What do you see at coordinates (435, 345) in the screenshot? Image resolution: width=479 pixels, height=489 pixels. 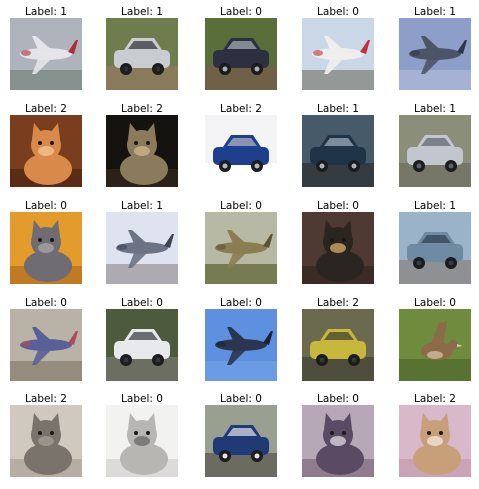 I see `bird-thumbnail` at bounding box center [435, 345].